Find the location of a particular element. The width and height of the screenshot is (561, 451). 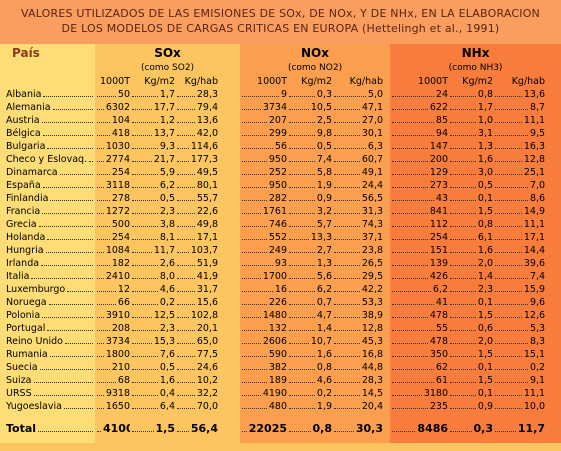

cell: 8,0 is located at coordinates (152, 276).